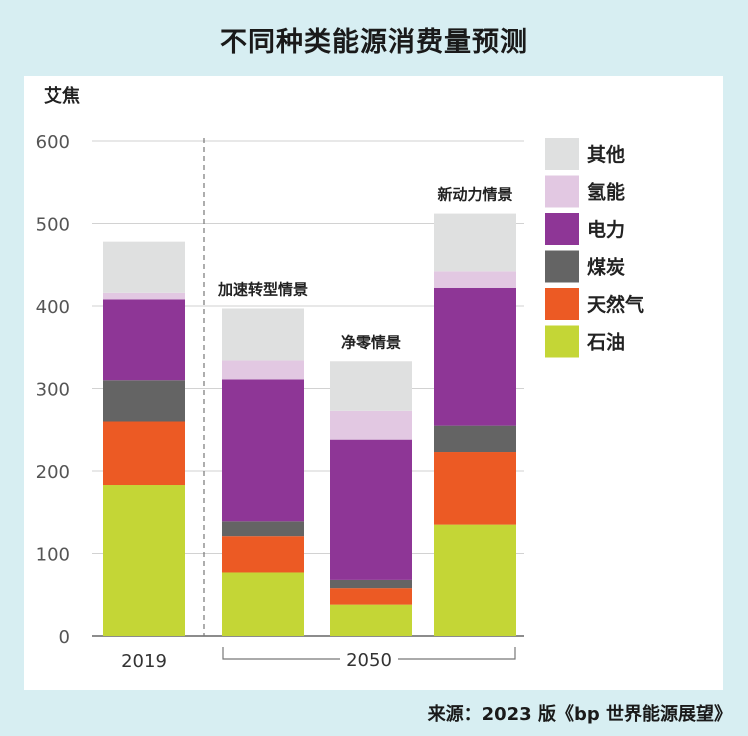 This screenshot has width=748, height=736. Describe the element at coordinates (62, 96) in the screenshot. I see `y-axis-label: 艾焦` at that location.